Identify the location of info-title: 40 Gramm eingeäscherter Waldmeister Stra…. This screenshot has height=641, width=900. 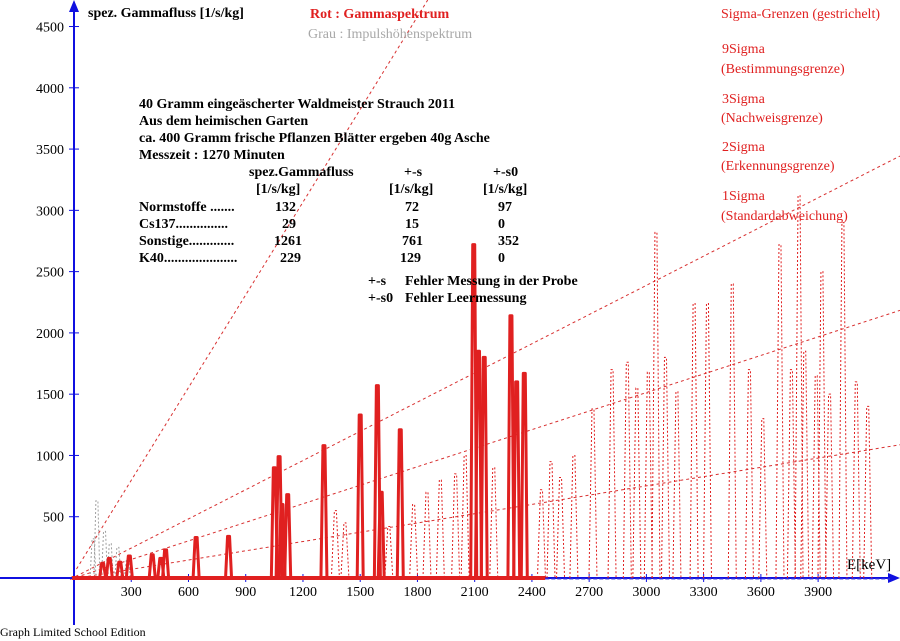
(297, 104).